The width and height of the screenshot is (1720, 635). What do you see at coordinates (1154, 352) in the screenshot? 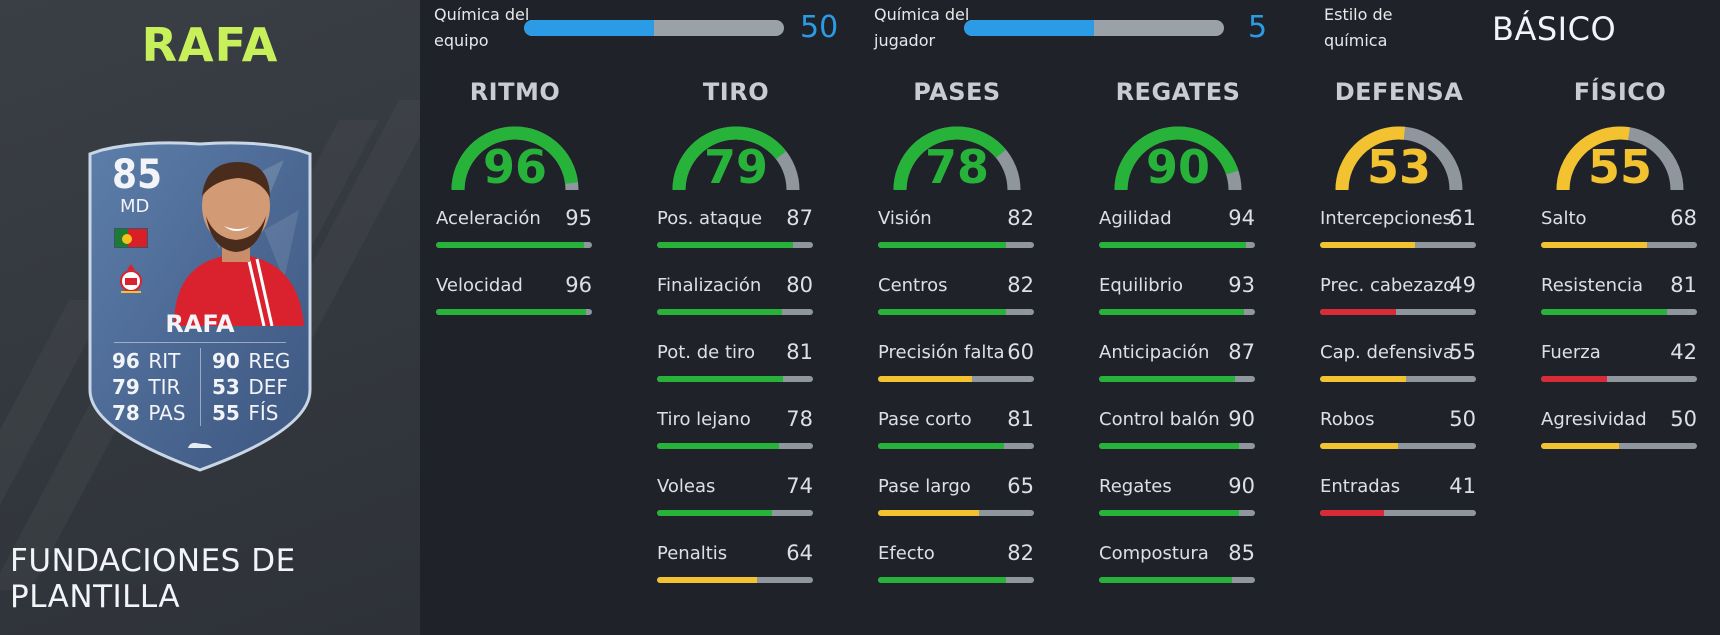
I see `attribute-name: Anticipación` at bounding box center [1154, 352].